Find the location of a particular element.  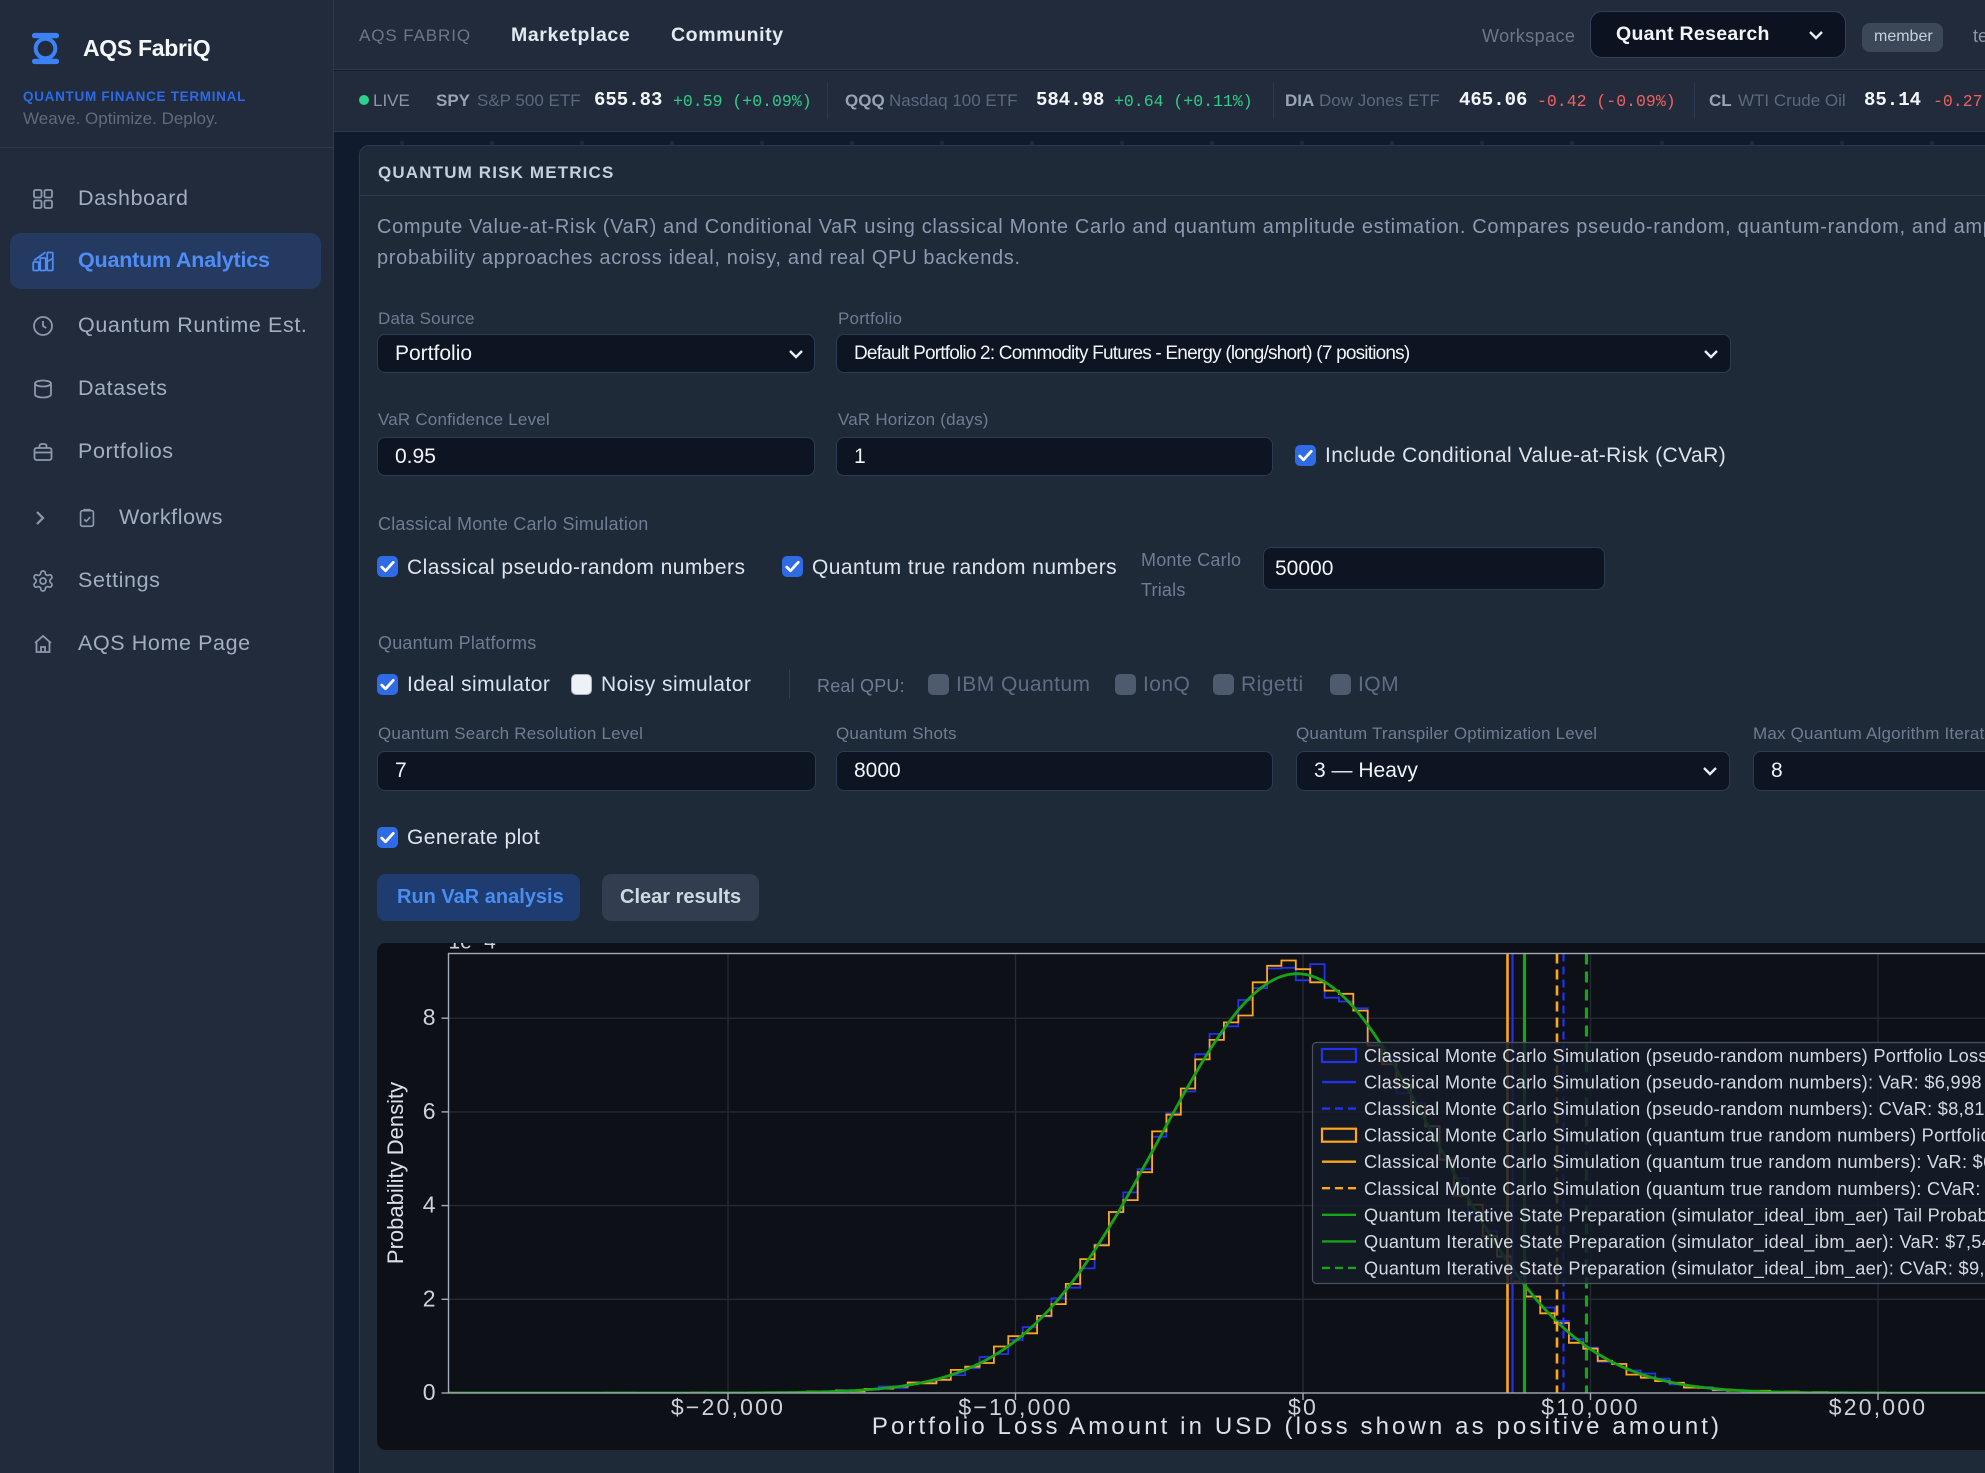

svg-text: $0 is located at coordinates (1303, 1407).